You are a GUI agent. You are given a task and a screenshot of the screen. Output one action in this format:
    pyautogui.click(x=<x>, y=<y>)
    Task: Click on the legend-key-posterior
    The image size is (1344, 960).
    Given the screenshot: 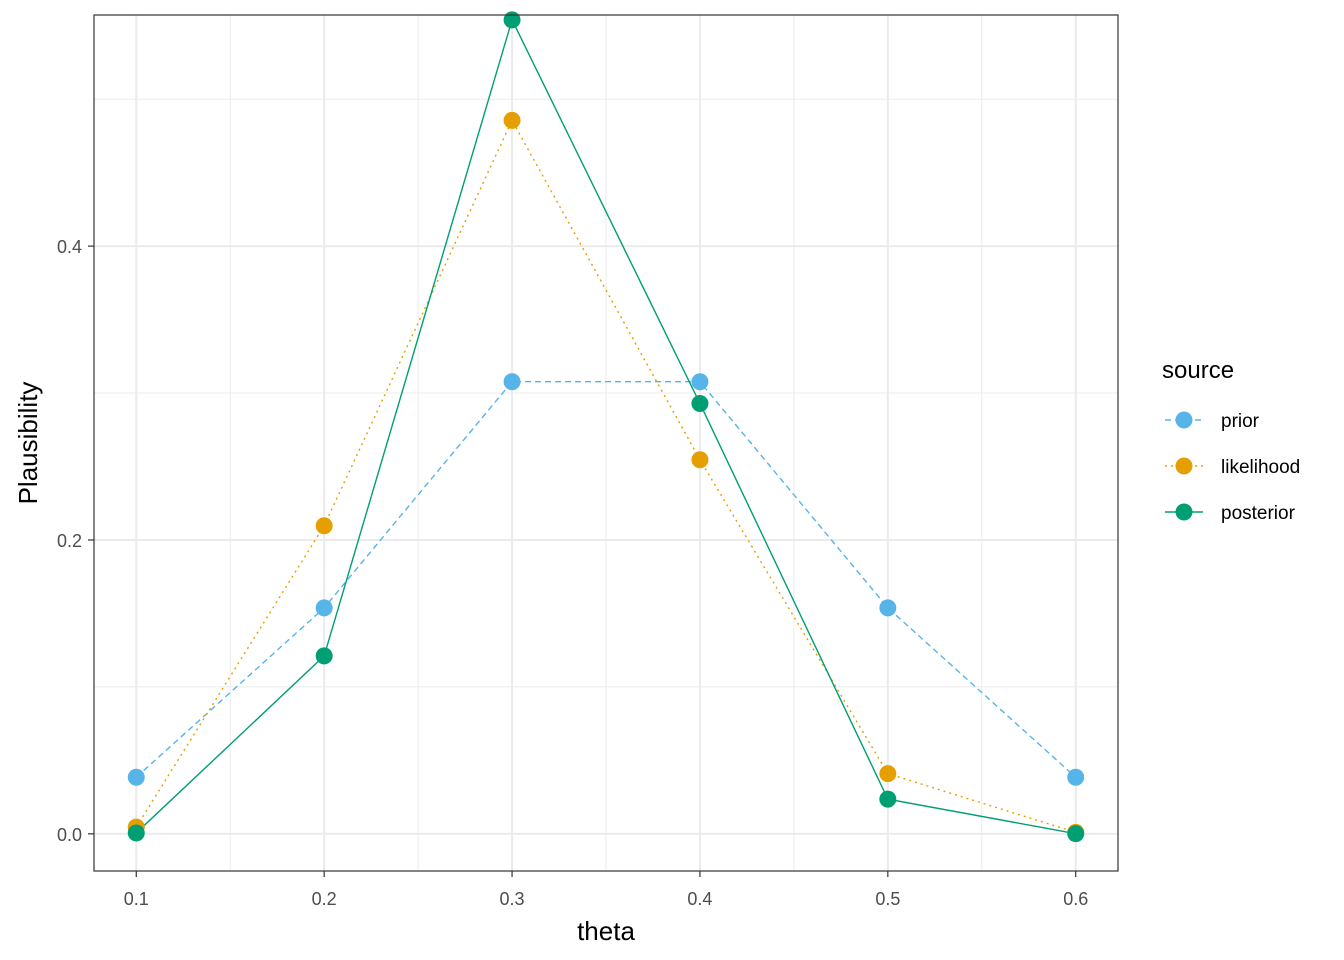 What is the action you would take?
    pyautogui.click(x=1184, y=512)
    